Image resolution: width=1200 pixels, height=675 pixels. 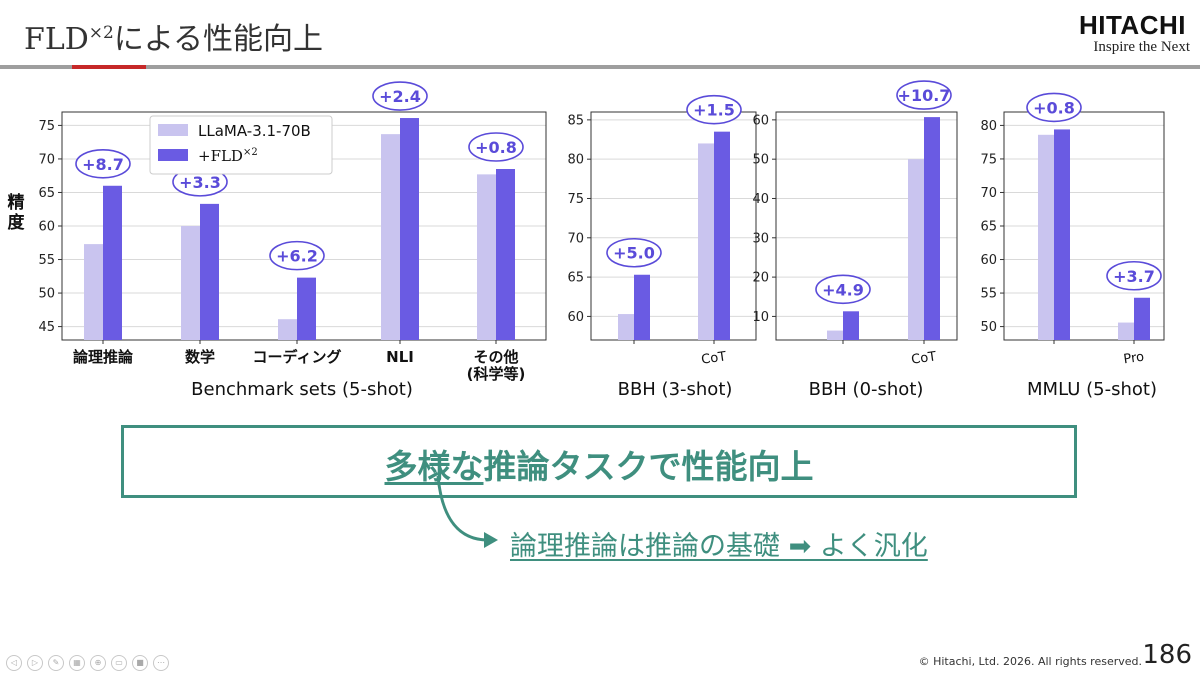 I want to click on zoom-icon: ⊕, so click(x=98, y=663).